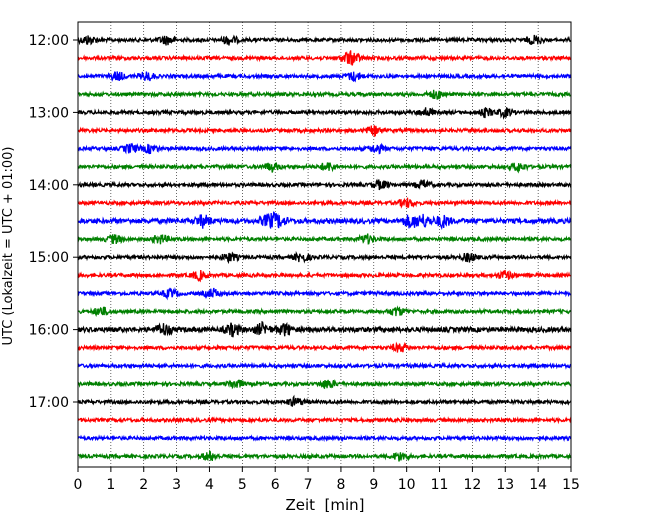 This screenshot has height=520, width=650. Describe the element at coordinates (53, 222) in the screenshot. I see `y-axis: 12:00 13:00 14:00 15:00 16:00 17:00` at that location.